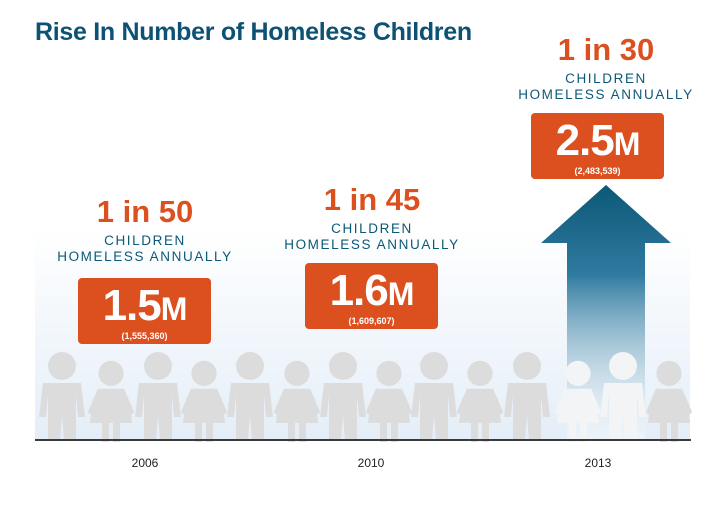 This screenshot has width=720, height=528. Describe the element at coordinates (145, 211) in the screenshot. I see `ratio: 1 in 50` at that location.